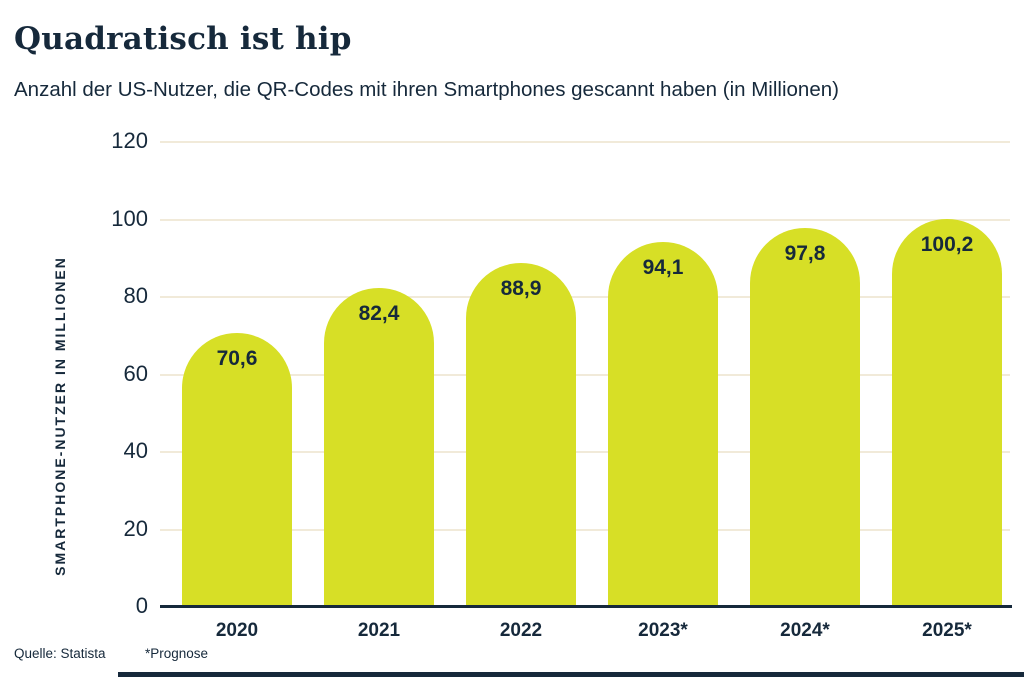  I want to click on x-tick-label-2023: 2023*, so click(663, 630).